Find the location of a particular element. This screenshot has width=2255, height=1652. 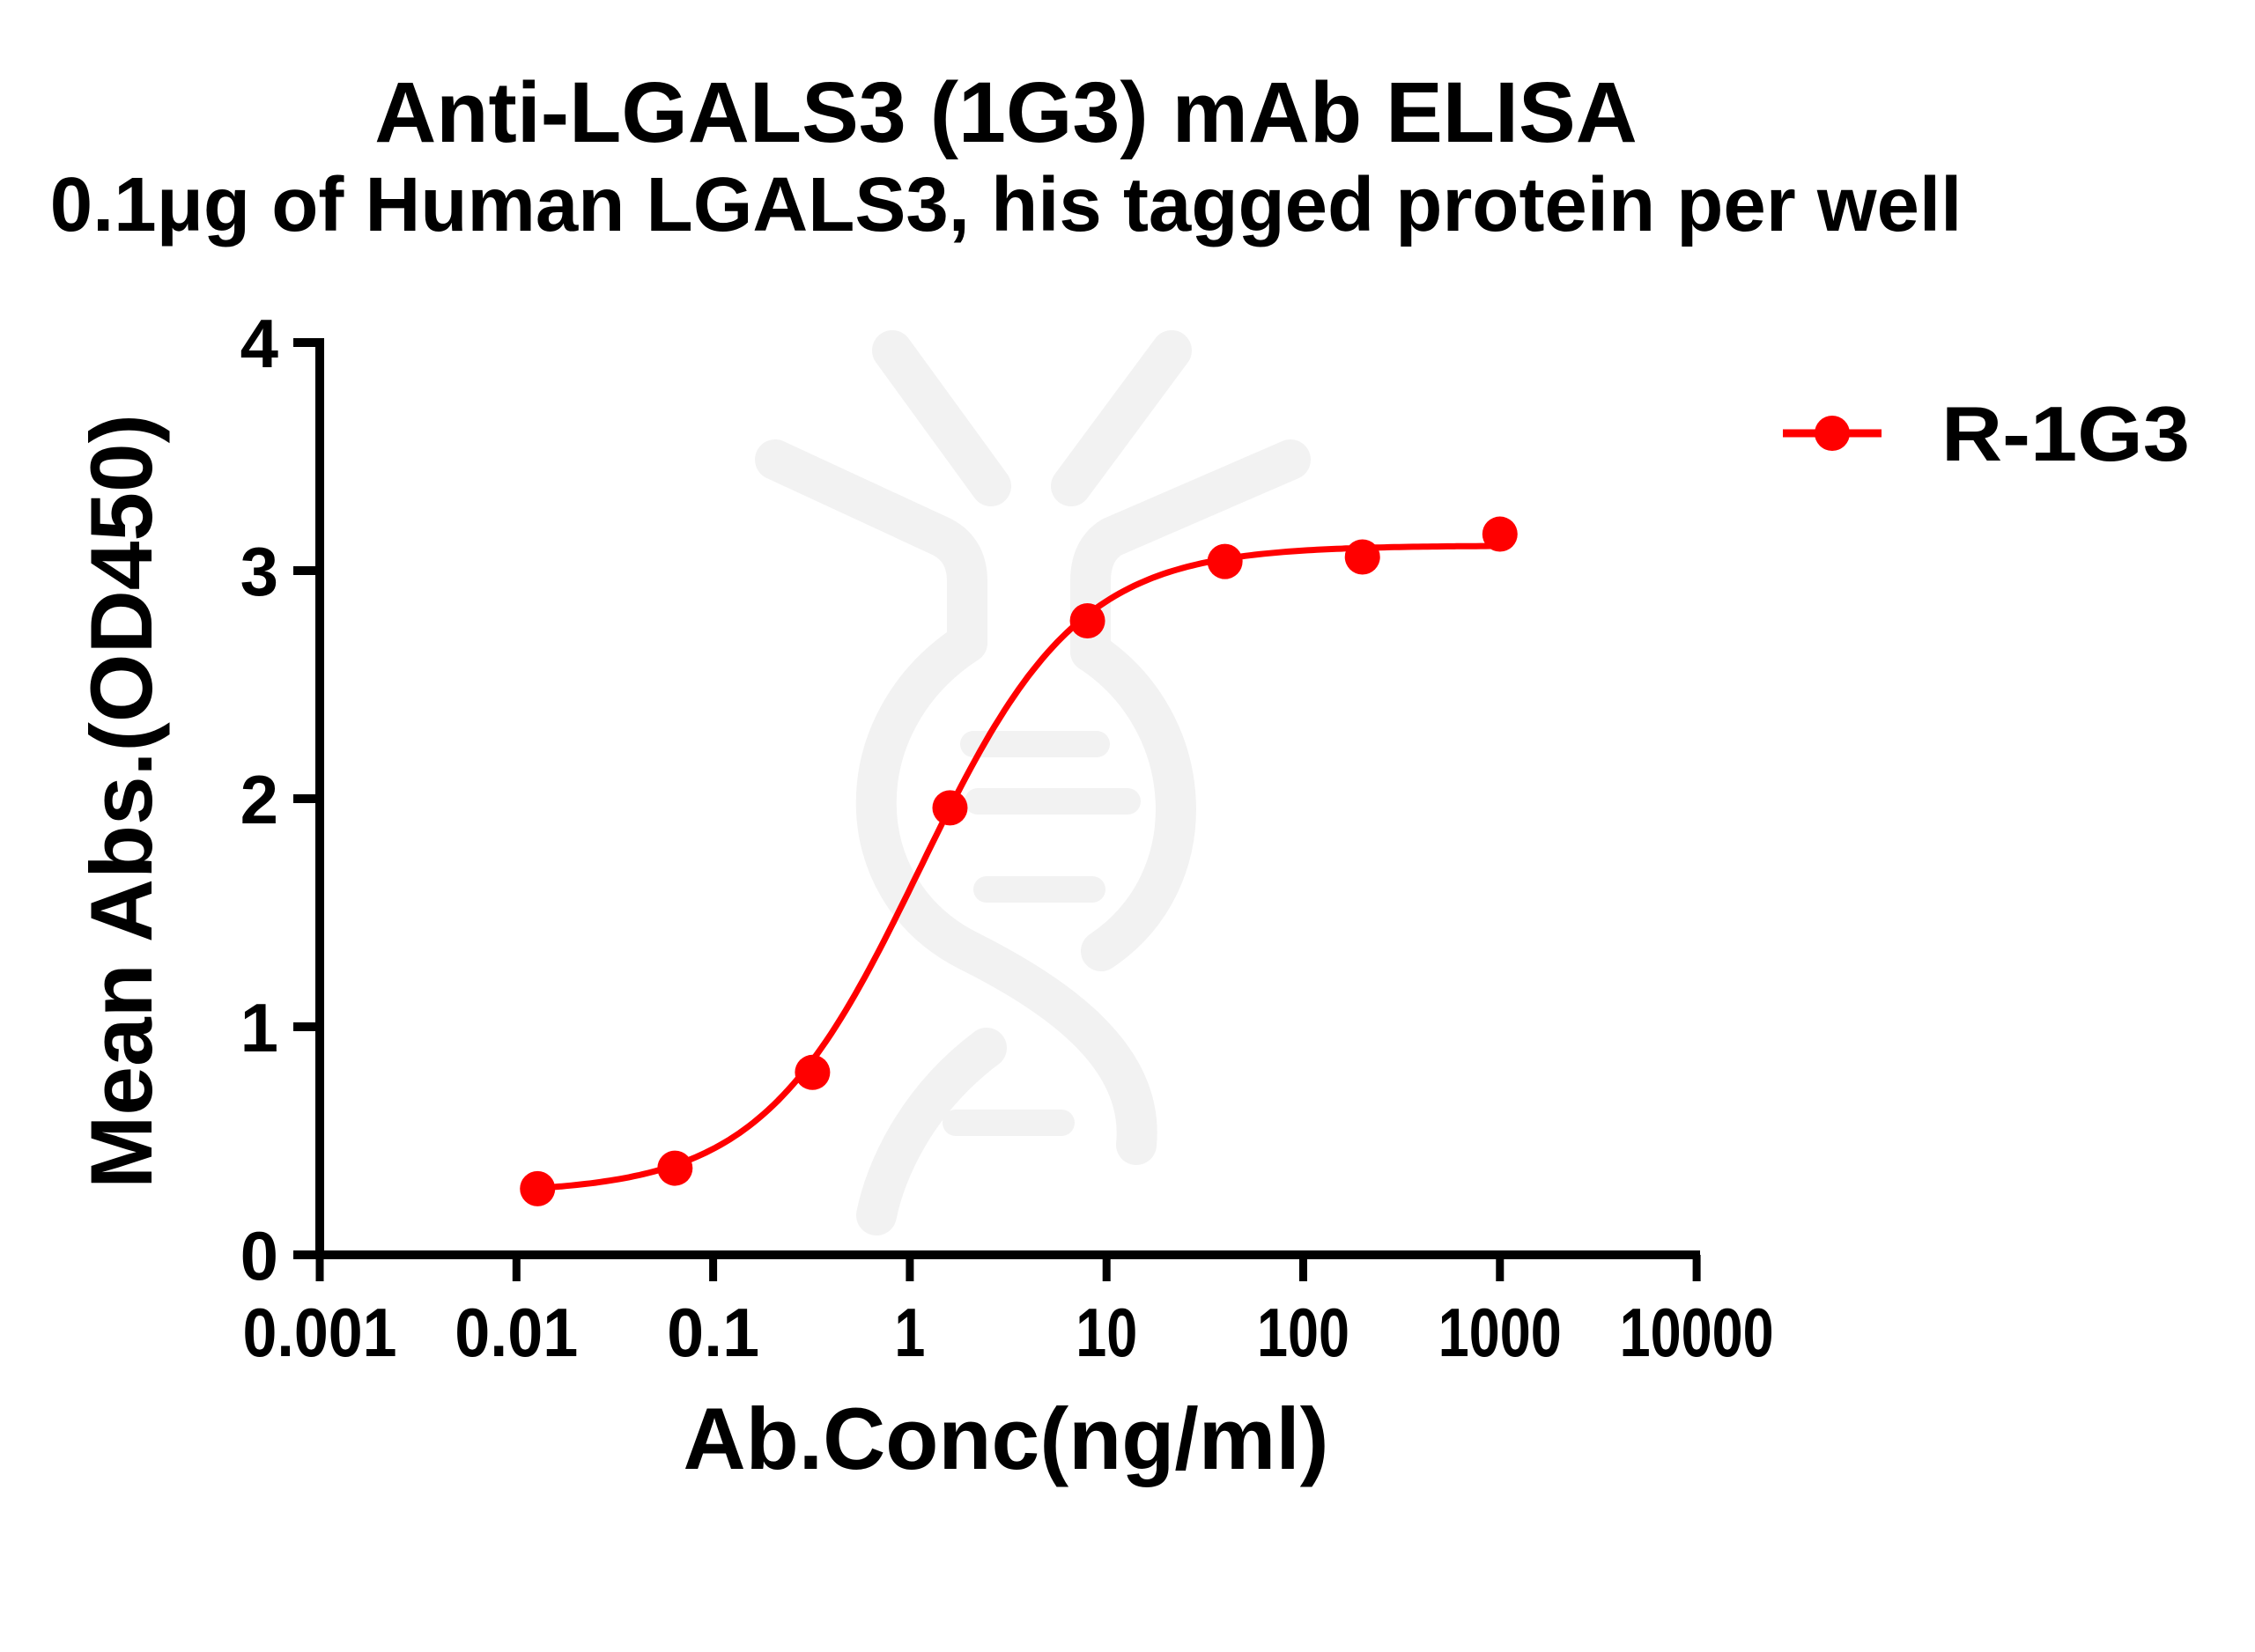

y-tick-label: 3 is located at coordinates (259, 571).